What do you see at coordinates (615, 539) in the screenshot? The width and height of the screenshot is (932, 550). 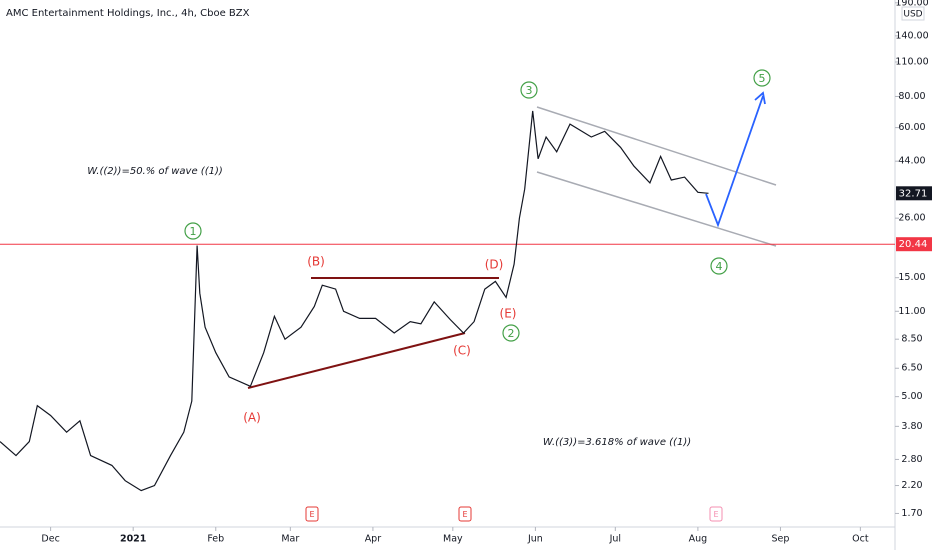 I see `x-tick-label: Jul` at bounding box center [615, 539].